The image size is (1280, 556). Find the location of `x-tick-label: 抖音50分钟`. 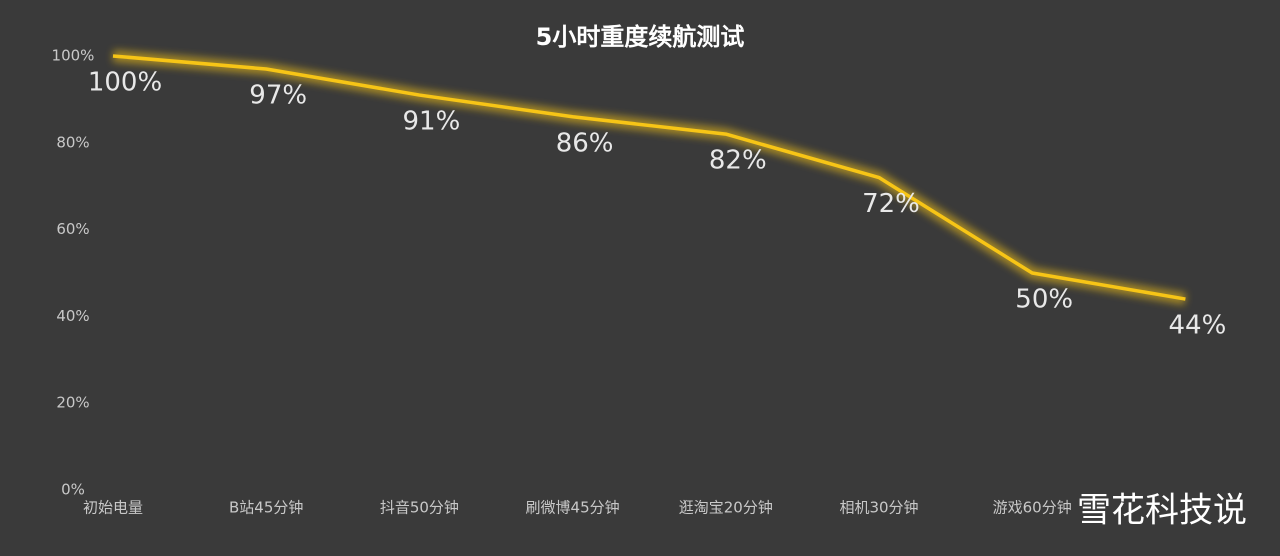

x-tick-label: 抖音50分钟 is located at coordinates (419, 508).